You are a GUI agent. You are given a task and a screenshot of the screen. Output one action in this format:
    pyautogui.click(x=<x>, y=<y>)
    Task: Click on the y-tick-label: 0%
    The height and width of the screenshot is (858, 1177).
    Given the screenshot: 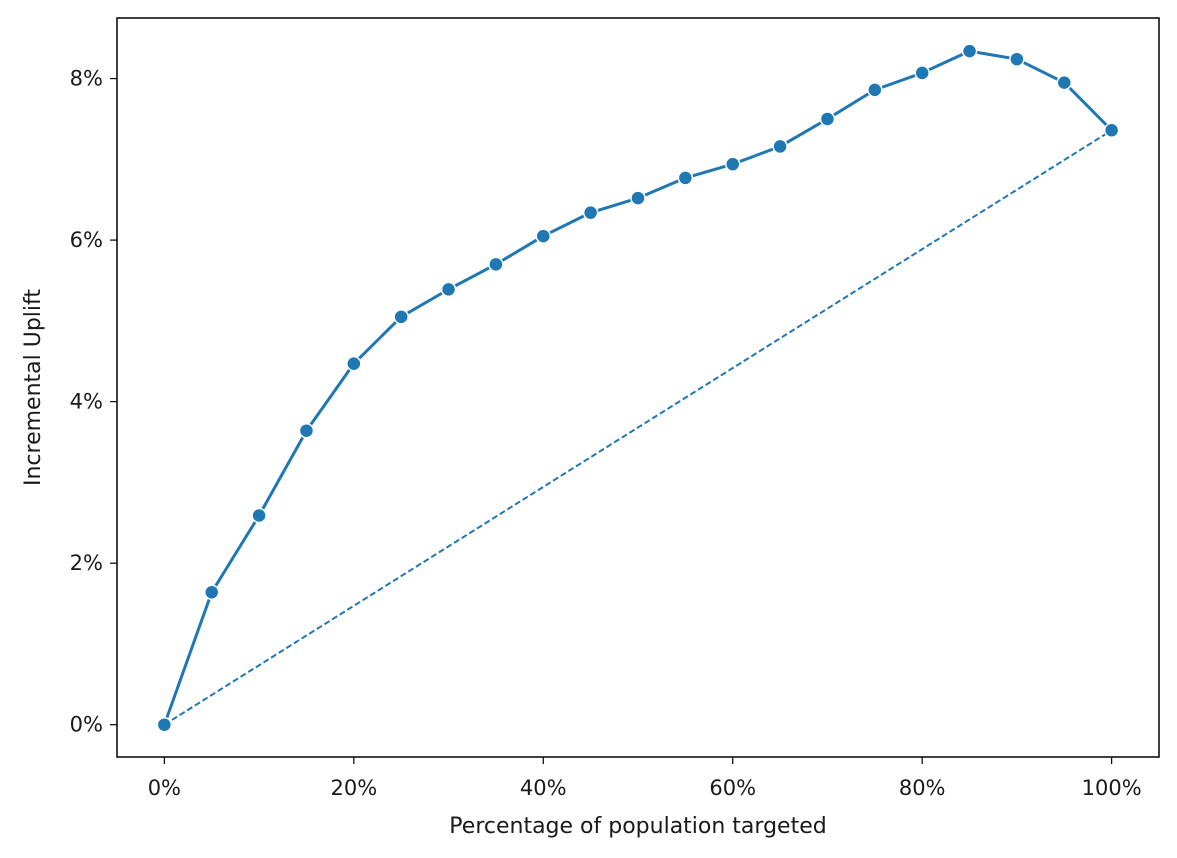 What is the action you would take?
    pyautogui.click(x=86, y=725)
    